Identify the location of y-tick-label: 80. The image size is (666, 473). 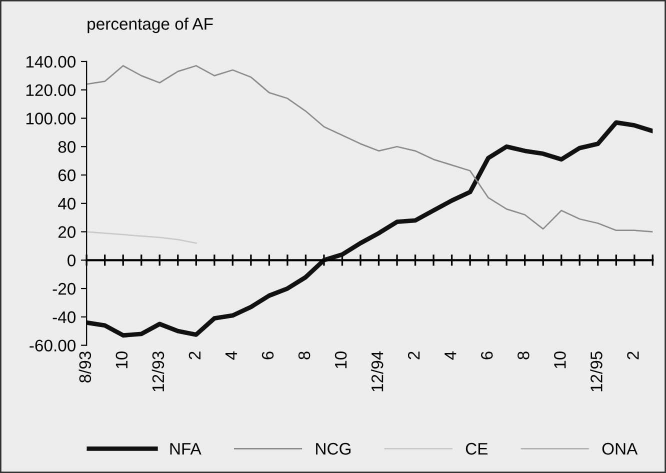
(67, 147).